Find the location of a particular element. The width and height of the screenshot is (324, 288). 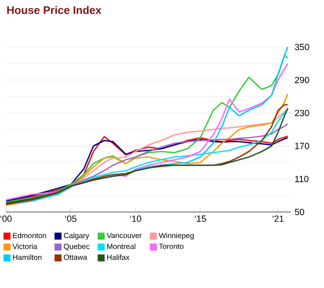

x-tick-label: ‘10 is located at coordinates (136, 219).